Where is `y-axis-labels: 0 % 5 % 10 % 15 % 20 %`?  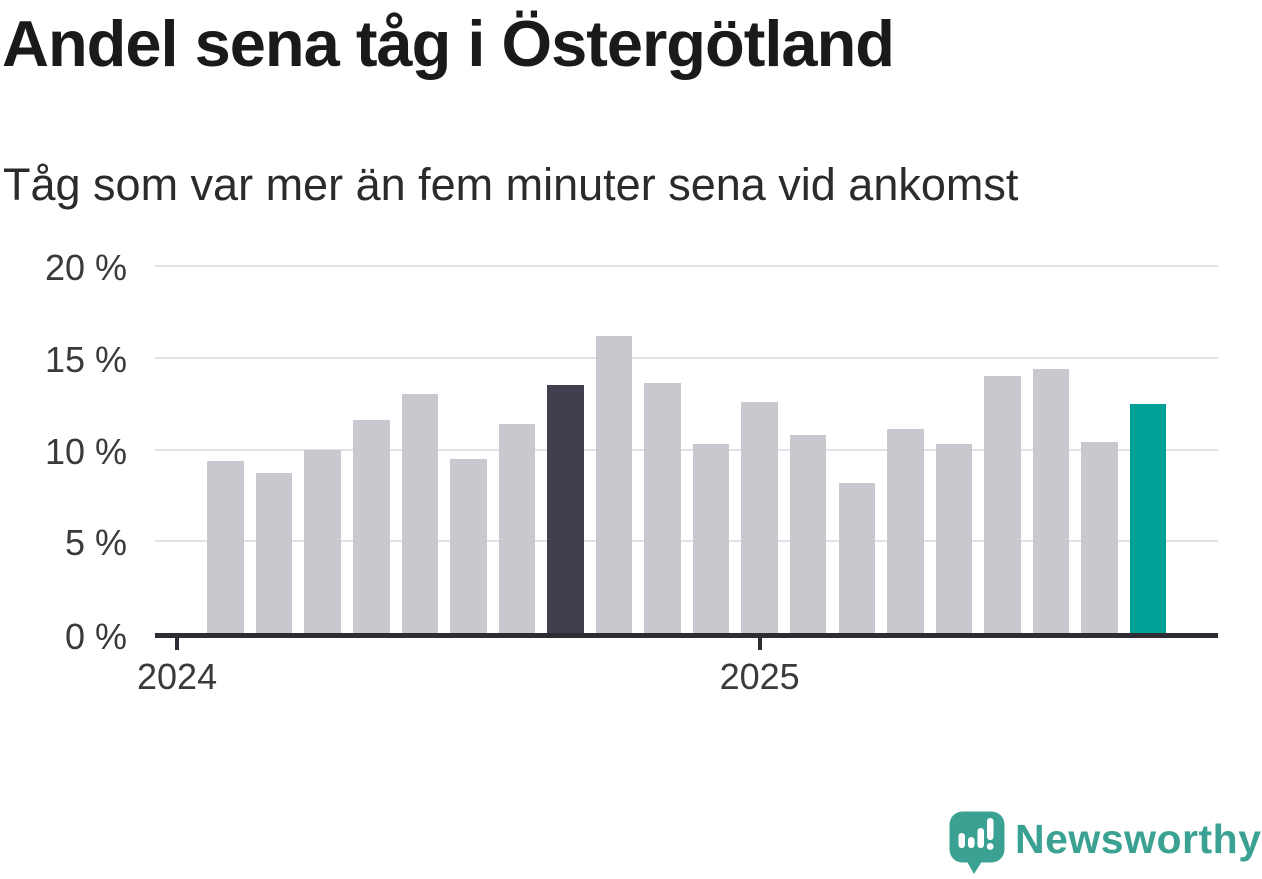 y-axis-labels: 0 % 5 % 10 % 15 % 20 % is located at coordinates (63, 439).